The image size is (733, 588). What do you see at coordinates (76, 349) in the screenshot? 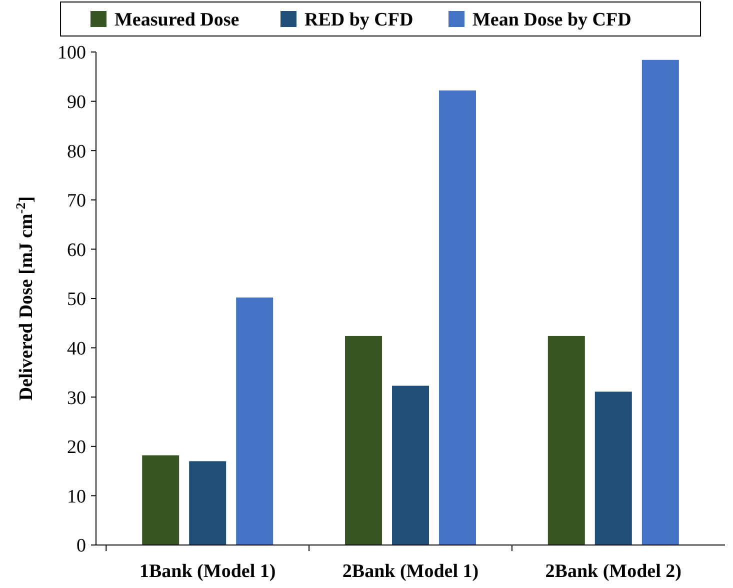
I see `y-tick-label: 40` at bounding box center [76, 349].